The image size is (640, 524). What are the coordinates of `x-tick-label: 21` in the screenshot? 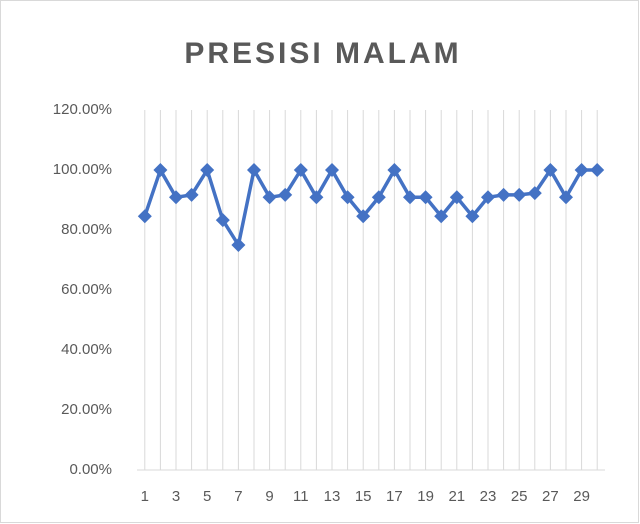 It's located at (456, 496).